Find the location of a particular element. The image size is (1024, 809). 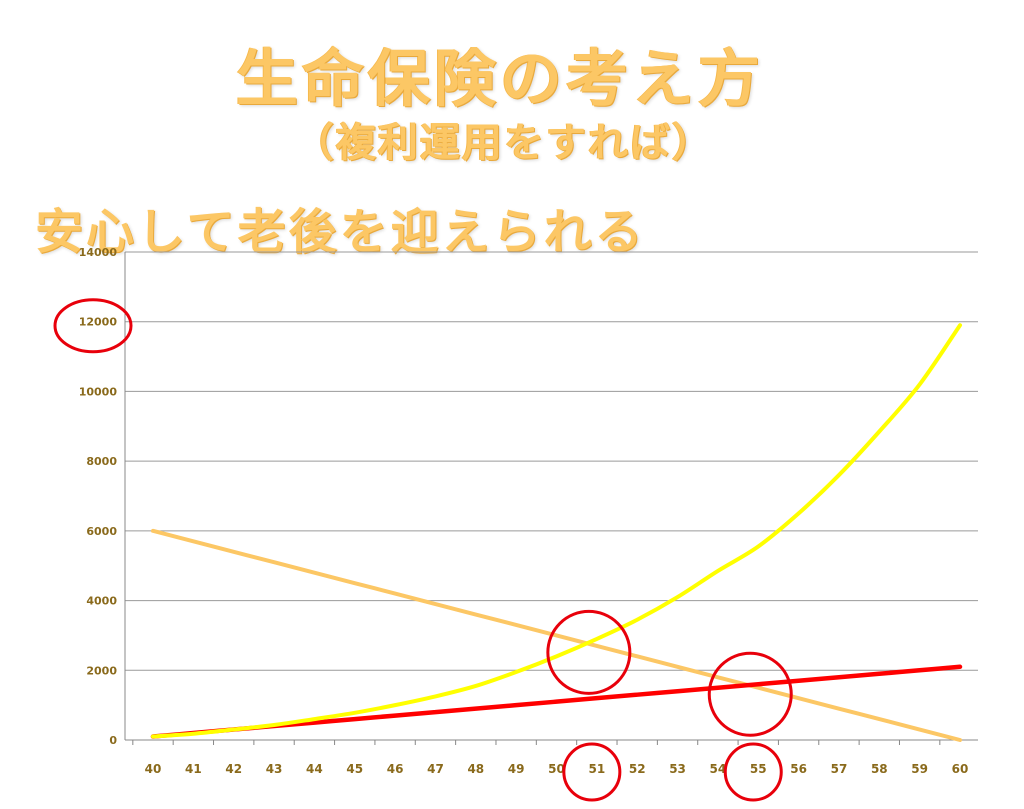

x-tick-label: 42 is located at coordinates (233, 769).